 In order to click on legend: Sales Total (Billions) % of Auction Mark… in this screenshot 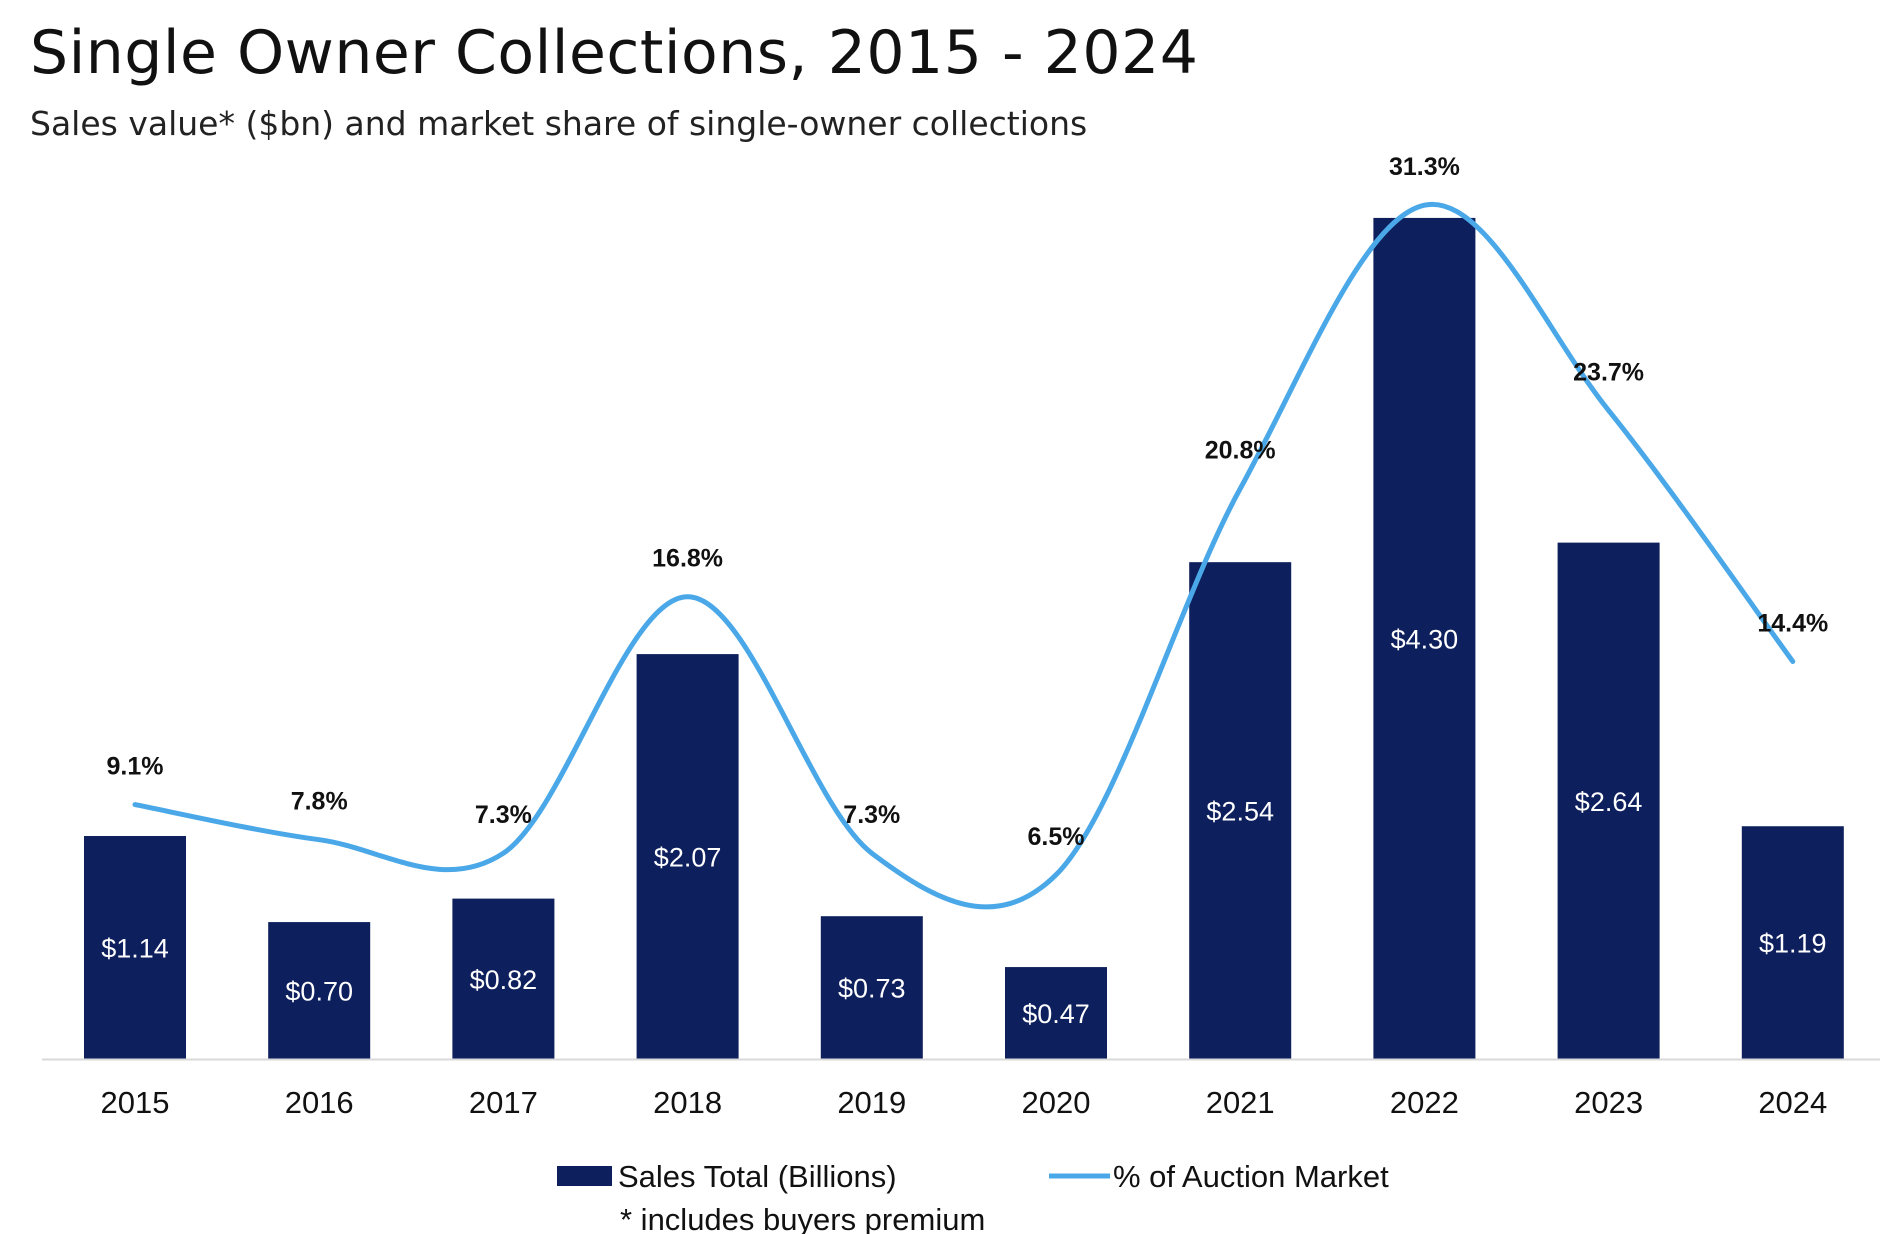, I will do `click(973, 1196)`.